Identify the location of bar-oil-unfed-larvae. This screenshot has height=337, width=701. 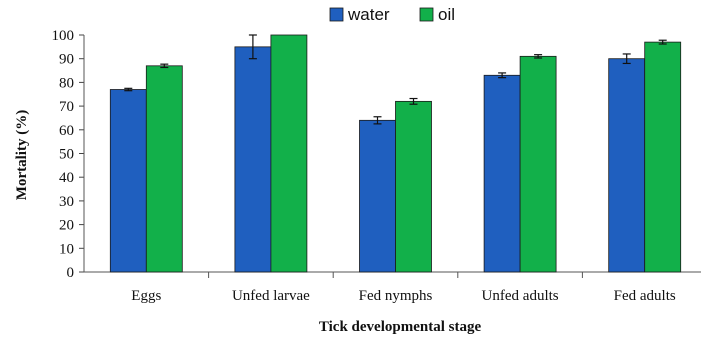
(289, 153).